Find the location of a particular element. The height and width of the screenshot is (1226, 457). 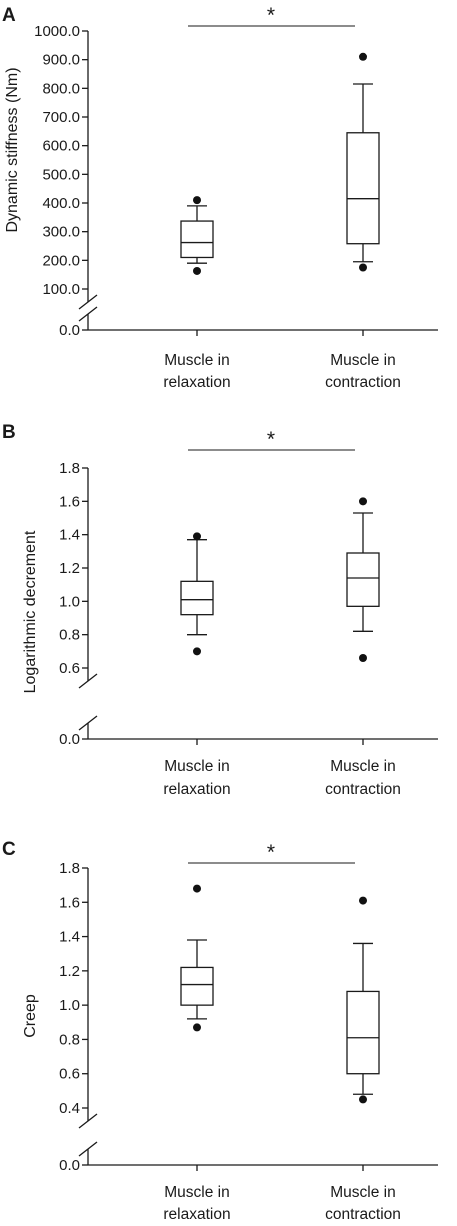

y-tick-label: 400.0 is located at coordinates (61, 203).